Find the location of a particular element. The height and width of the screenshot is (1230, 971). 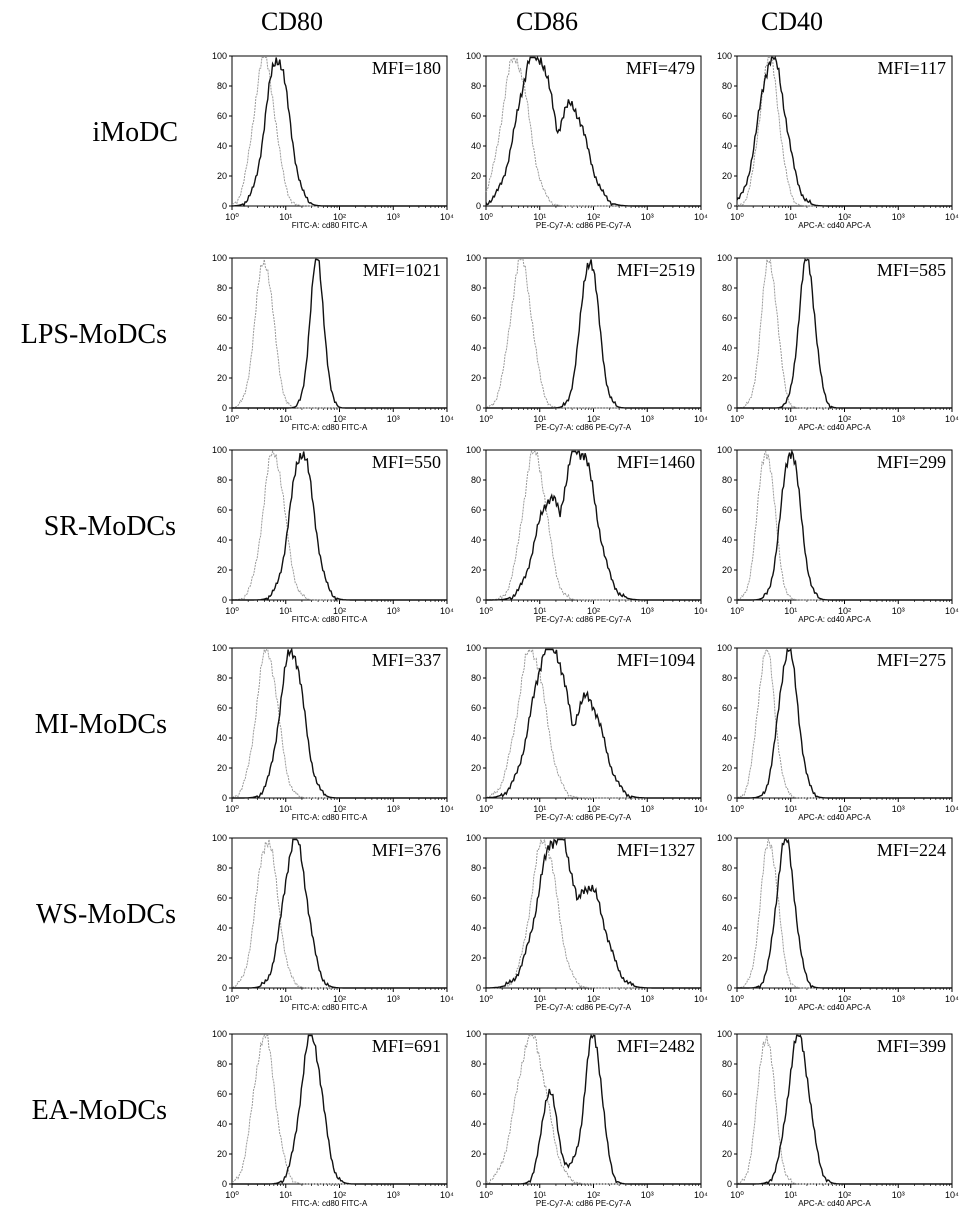

row-label-ea-modcs: EA-MoDCs is located at coordinates (99, 1110).